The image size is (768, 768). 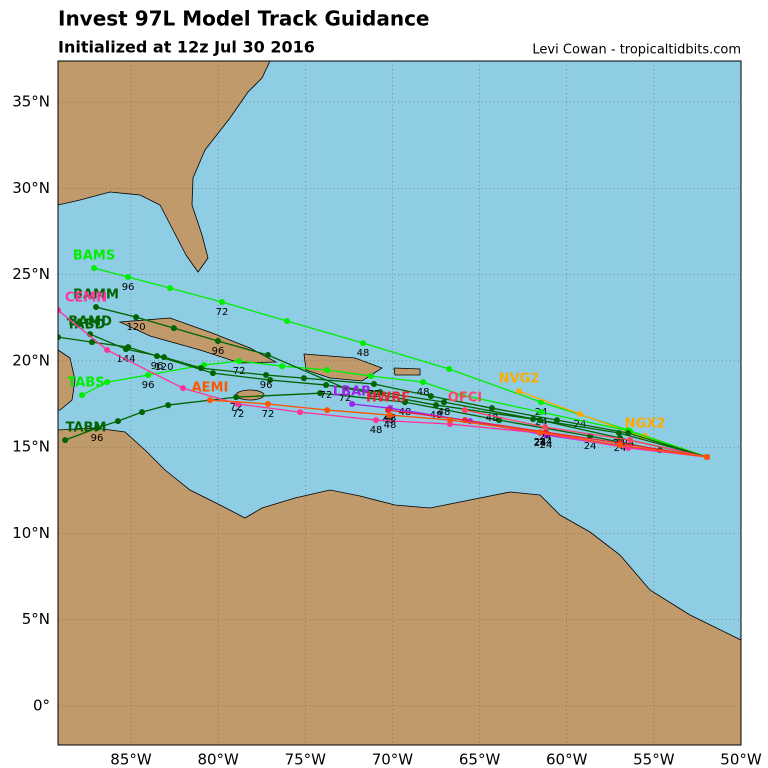 What do you see at coordinates (36, 619) in the screenshot?
I see `lat-tick-label: 5°N` at bounding box center [36, 619].